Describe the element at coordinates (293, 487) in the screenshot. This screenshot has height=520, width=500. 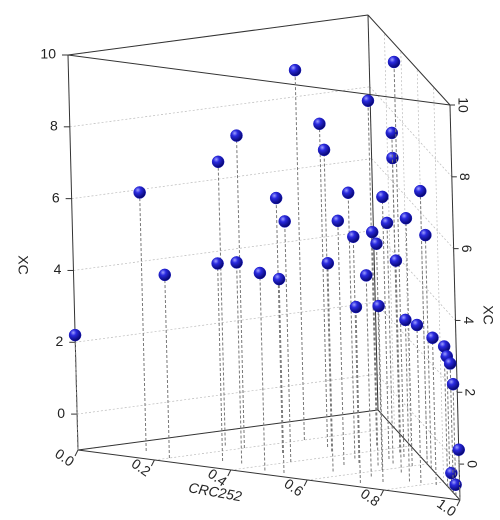
I see `x-tick-label: 0.6` at that location.